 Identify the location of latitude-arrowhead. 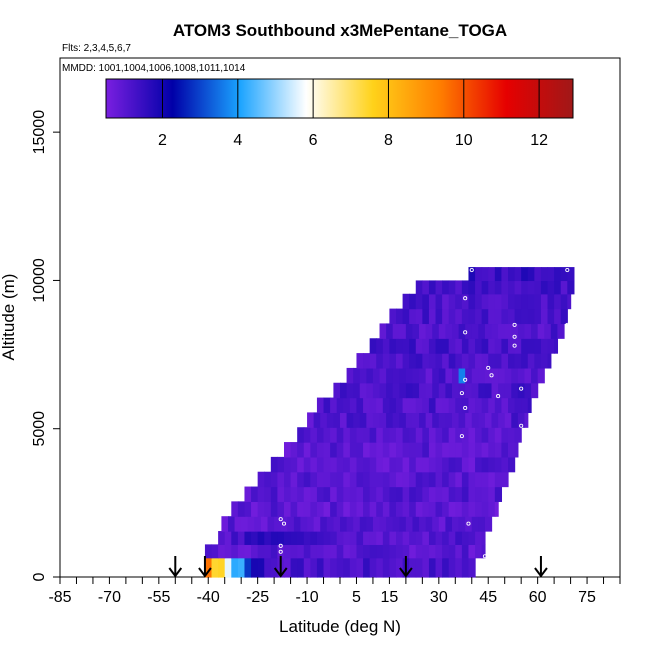
(205, 572).